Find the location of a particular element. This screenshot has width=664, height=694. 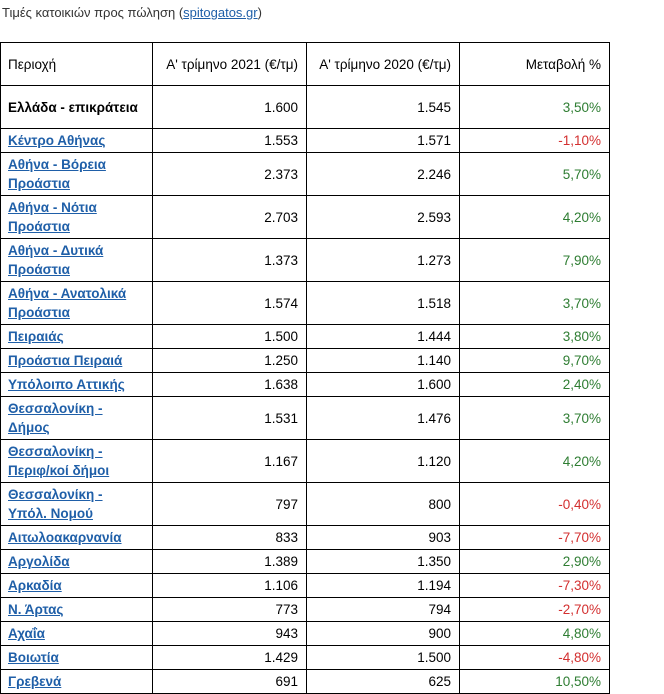

region-link: Θεσσαλονίκη - Περιφ/κοί δήμοι is located at coordinates (59, 461).